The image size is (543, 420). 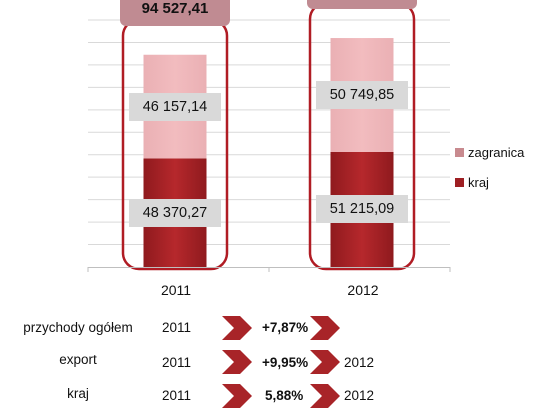 What do you see at coordinates (359, 395) in the screenshot?
I see `comparison-to-kraj: 2012` at bounding box center [359, 395].